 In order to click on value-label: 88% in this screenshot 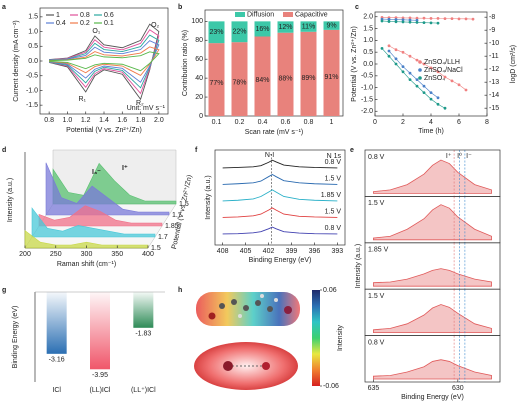, I will do `click(285, 78)`.